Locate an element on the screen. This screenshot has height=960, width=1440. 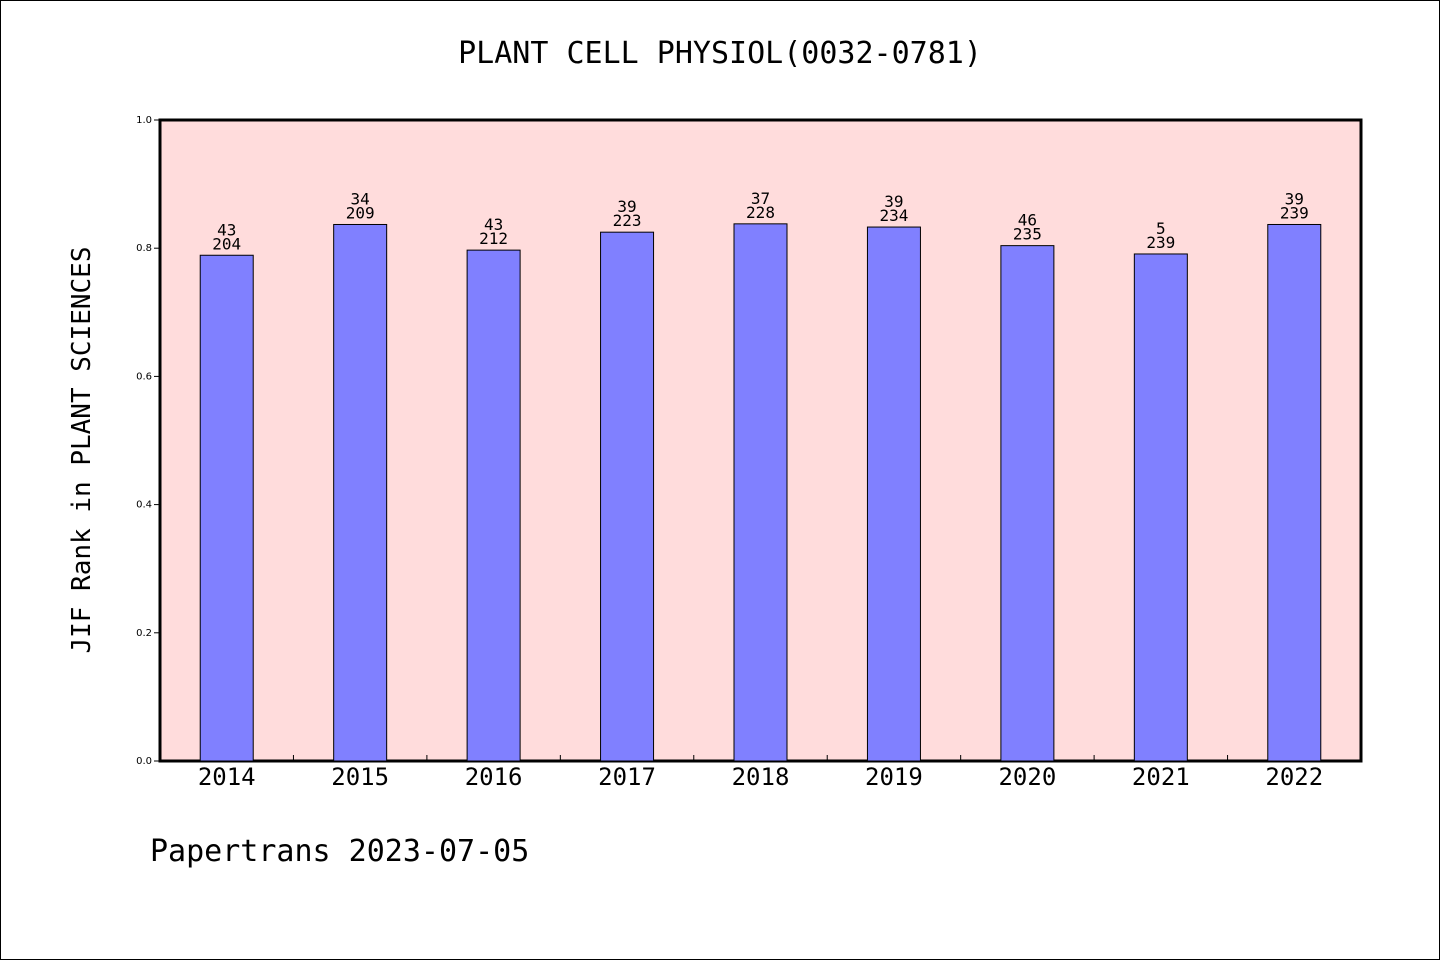
bar-2015 is located at coordinates (360, 492).